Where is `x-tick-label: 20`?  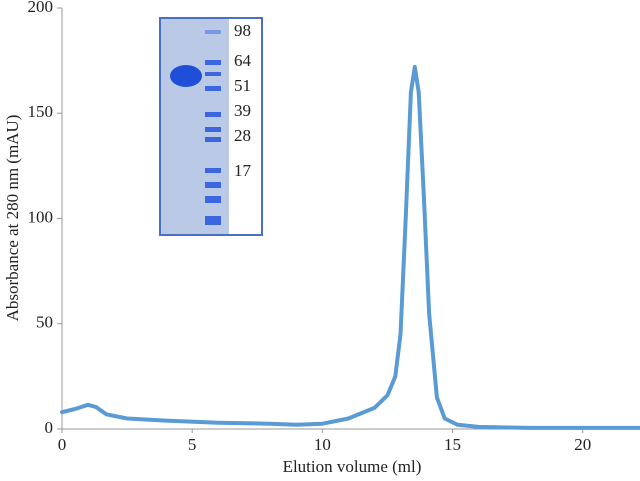
x-tick-label: 20 is located at coordinates (582, 444).